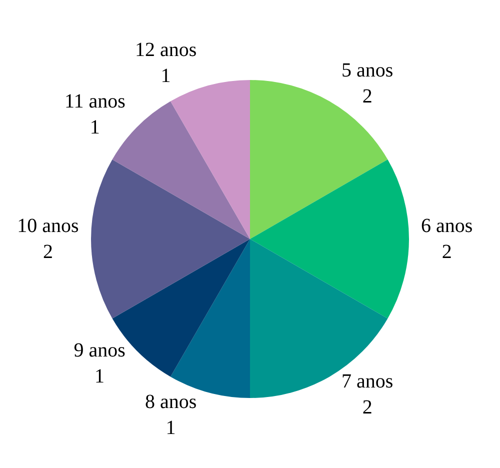 The height and width of the screenshot is (468, 500). I want to click on slice-label: 8 anos, so click(170, 401).